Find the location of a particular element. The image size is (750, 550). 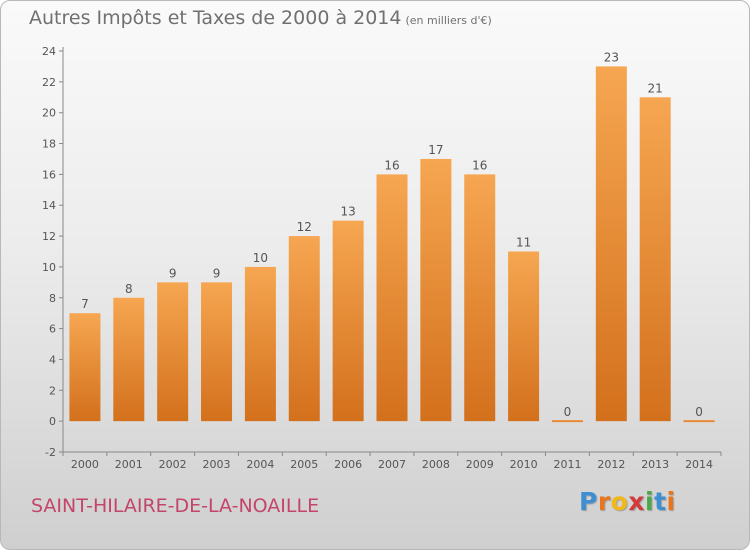

x-tick-label: 2007 is located at coordinates (392, 464).